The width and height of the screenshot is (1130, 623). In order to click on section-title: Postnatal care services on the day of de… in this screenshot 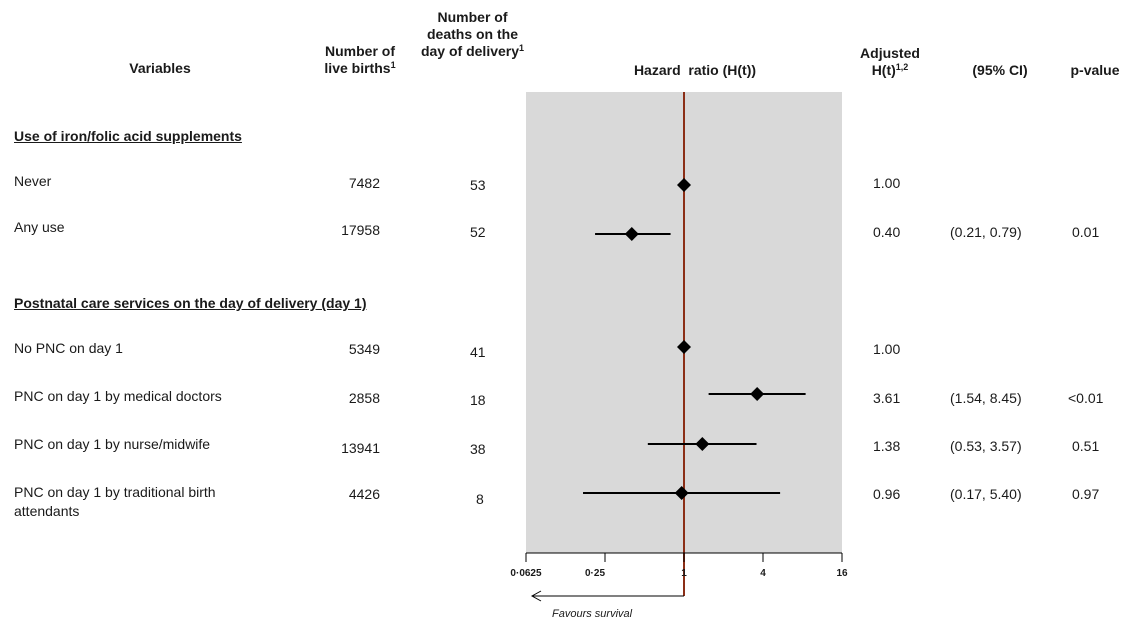, I will do `click(190, 303)`.